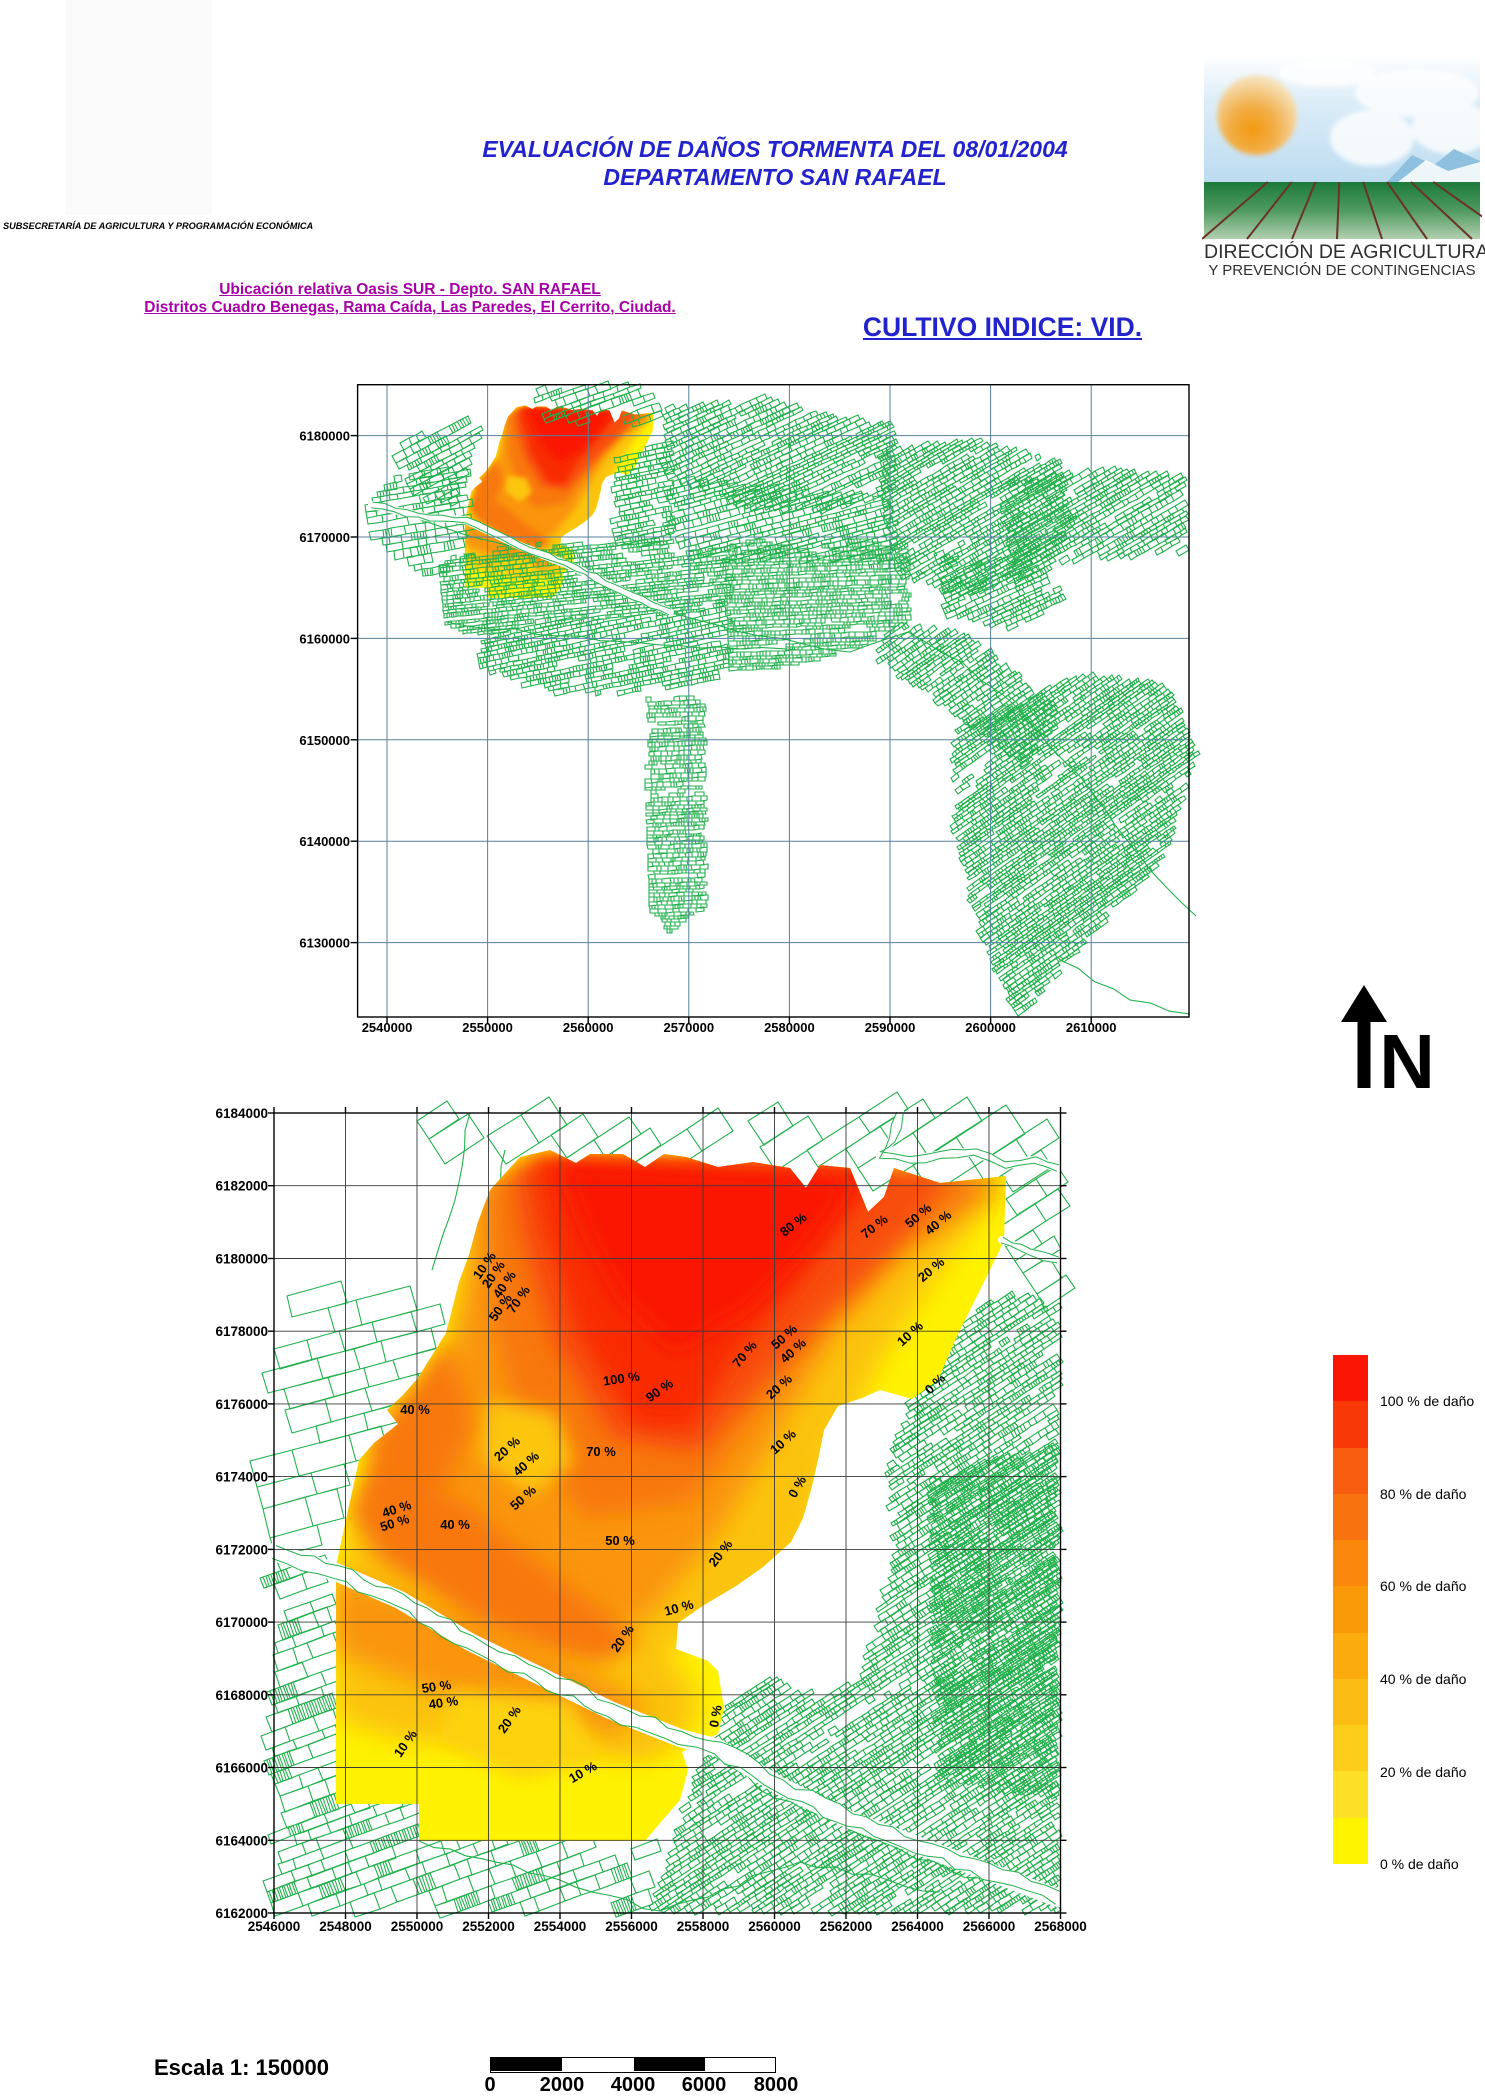  What do you see at coordinates (345, 1926) in the screenshot?
I see `svg-text: 2548000` at bounding box center [345, 1926].